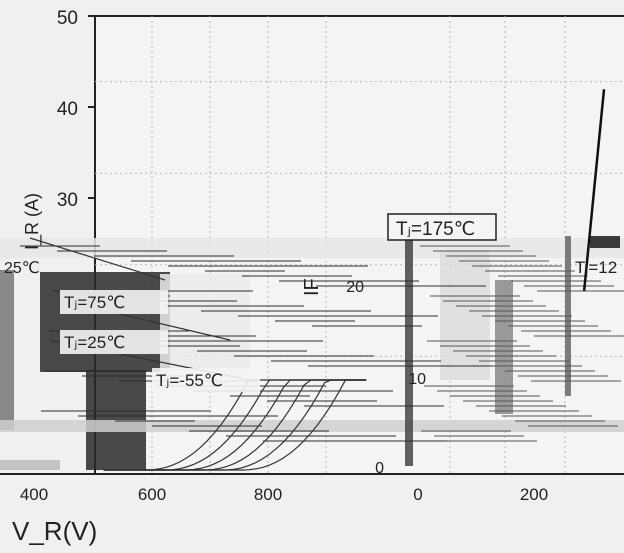  What do you see at coordinates (189, 380) in the screenshot?
I see `legend-label: Tⱼ=-55℃` at bounding box center [189, 380].